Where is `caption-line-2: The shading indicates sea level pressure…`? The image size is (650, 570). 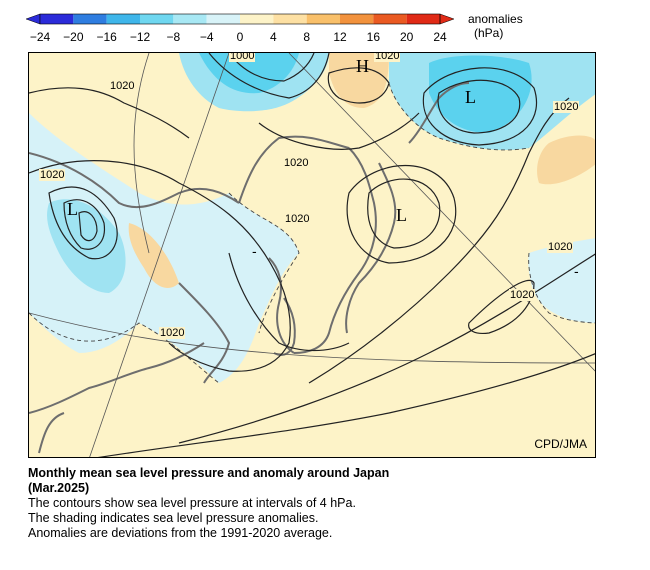
caption-line-2: The shading indicates sea level pressure… is located at coordinates (173, 518).